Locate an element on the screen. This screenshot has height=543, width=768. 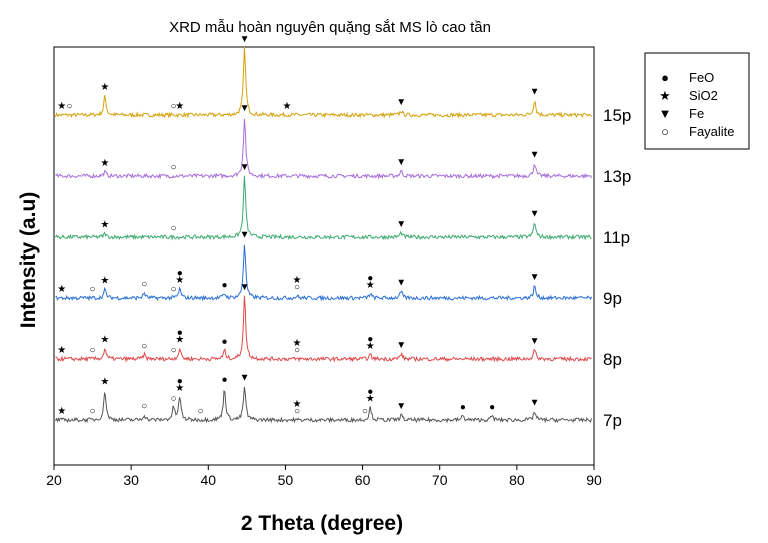
xrd-pattern-11p is located at coordinates (323, 208).